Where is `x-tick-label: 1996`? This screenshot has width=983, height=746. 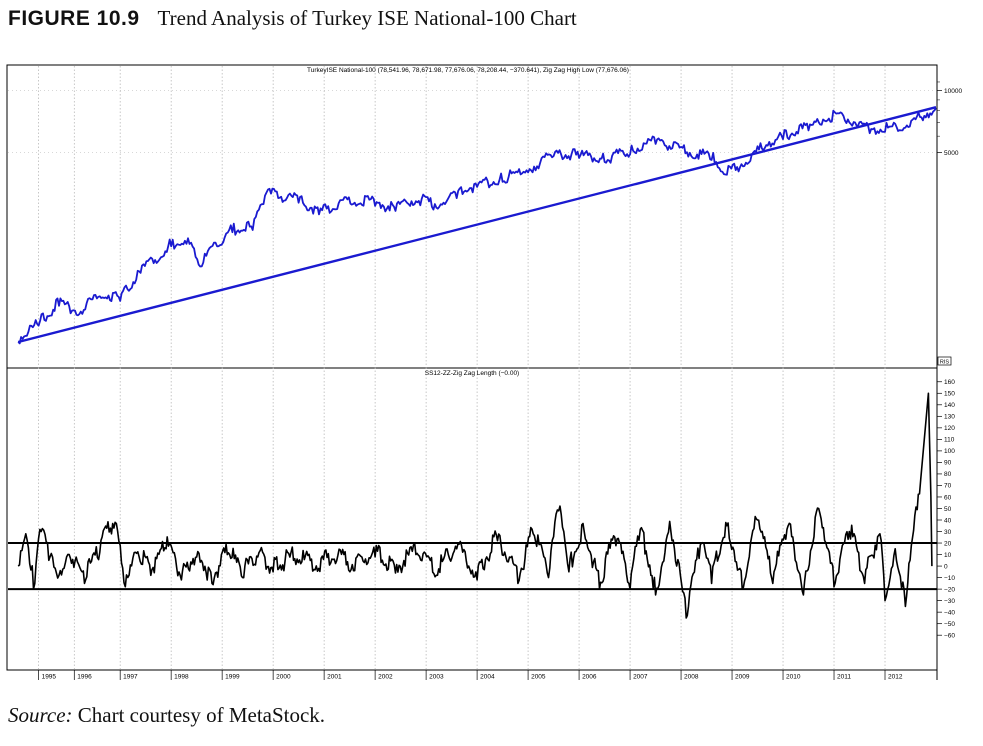 x-tick-label: 1996 is located at coordinates (84, 677).